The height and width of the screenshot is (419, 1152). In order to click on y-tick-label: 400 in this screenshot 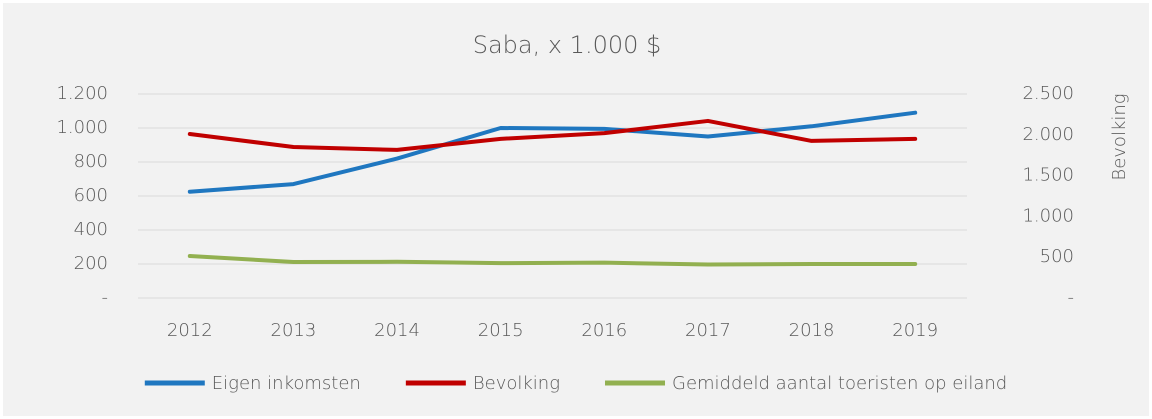, I will do `click(91, 229)`.